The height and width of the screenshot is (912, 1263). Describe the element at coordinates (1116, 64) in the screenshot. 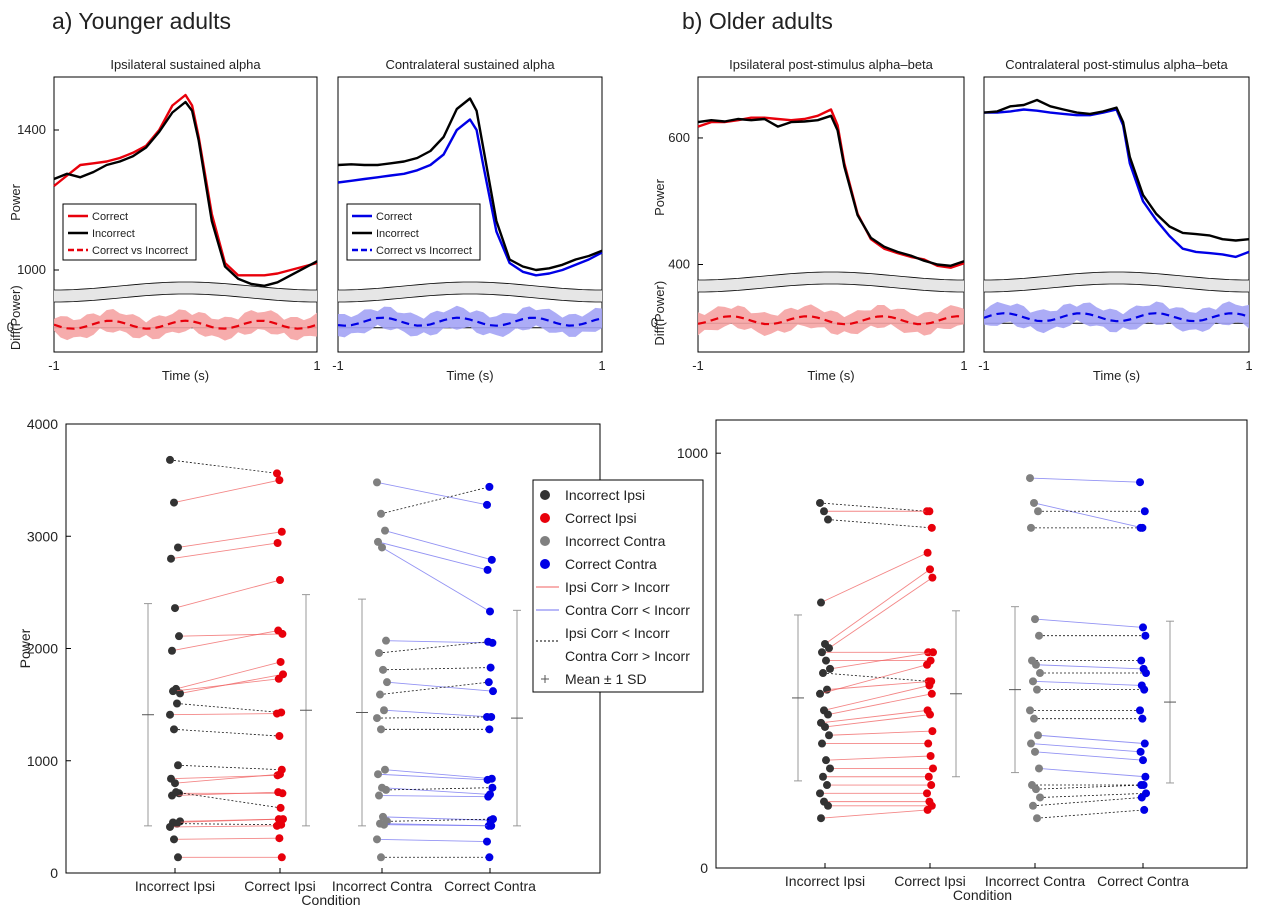

I see `panel-subtitle-3: Contralateral post-stimulus alpha–beta` at that location.